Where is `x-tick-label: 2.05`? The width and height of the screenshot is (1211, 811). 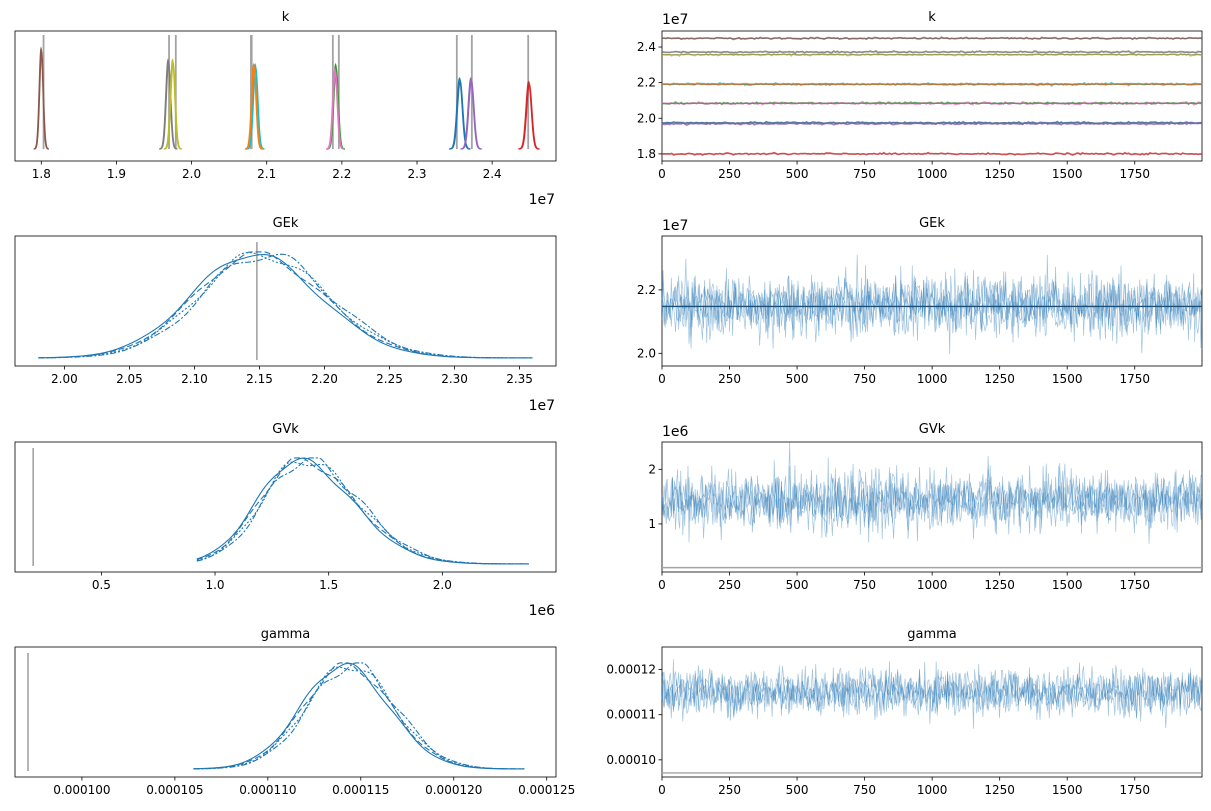
x-tick-label: 2.05 is located at coordinates (129, 379).